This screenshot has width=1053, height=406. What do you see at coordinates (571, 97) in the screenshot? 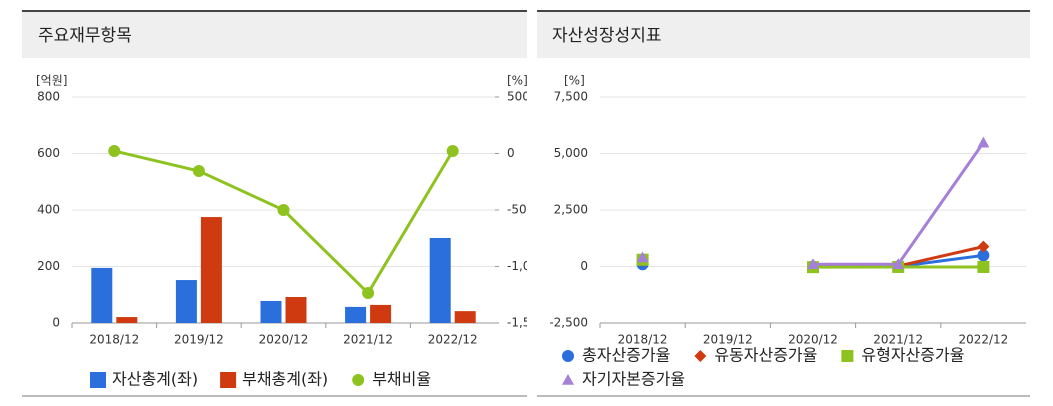
I see `y-tick-label: 7,500` at bounding box center [571, 97].